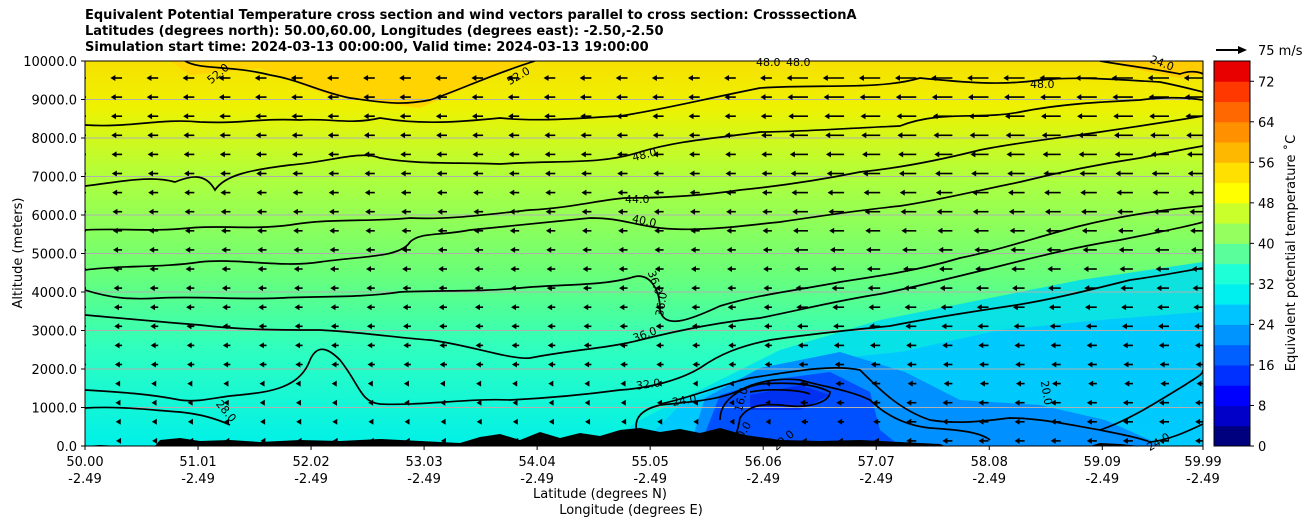 The width and height of the screenshot is (1308, 526). Describe the element at coordinates (1266, 285) in the screenshot. I see `colorbar-tick-label: 32` at that location.